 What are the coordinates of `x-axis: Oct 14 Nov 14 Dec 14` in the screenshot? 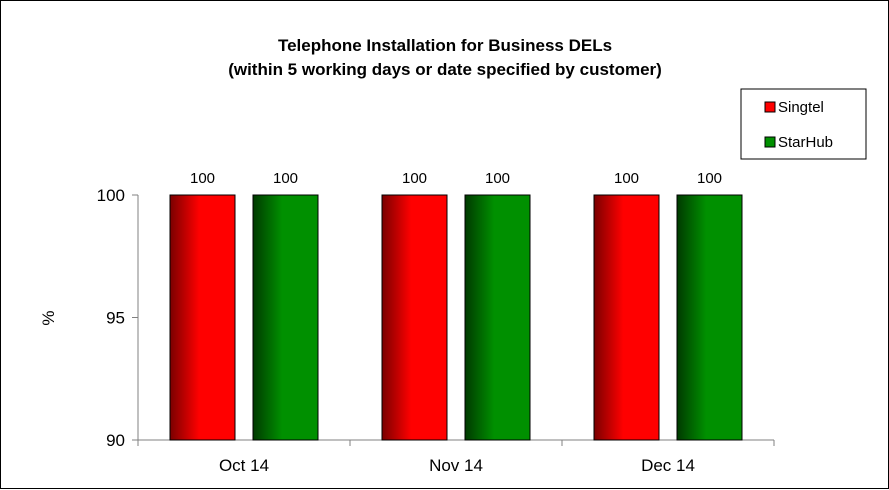 It's located at (456, 457).